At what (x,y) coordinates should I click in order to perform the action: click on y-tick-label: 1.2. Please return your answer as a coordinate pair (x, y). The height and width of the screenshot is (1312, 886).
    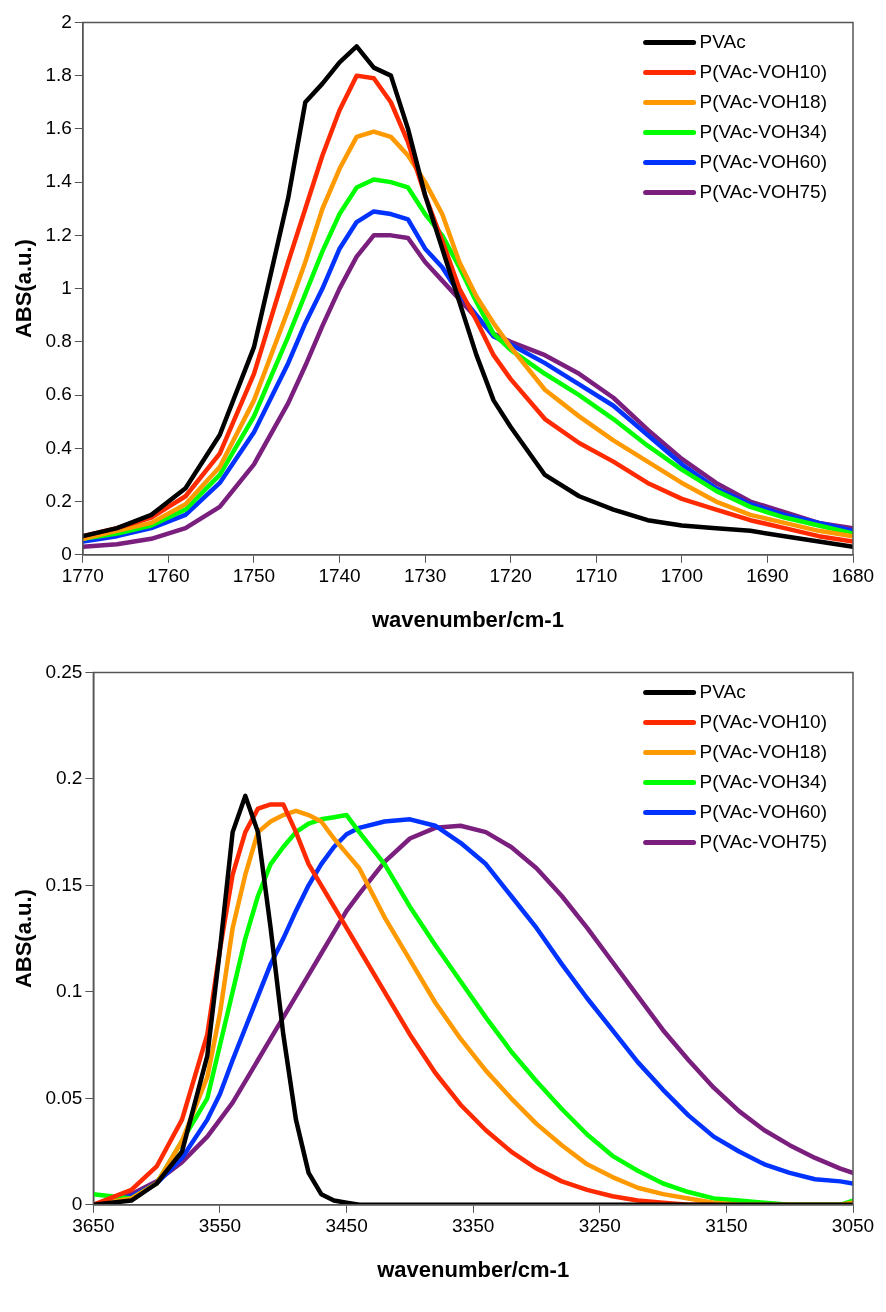
    Looking at the image, I should click on (58, 234).